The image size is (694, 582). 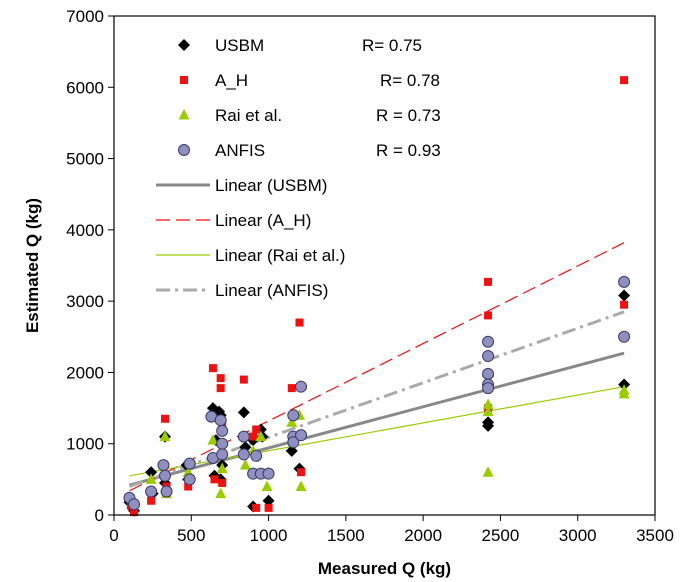 What do you see at coordinates (392, 45) in the screenshot?
I see `r-value-label: R= 0.75` at bounding box center [392, 45].